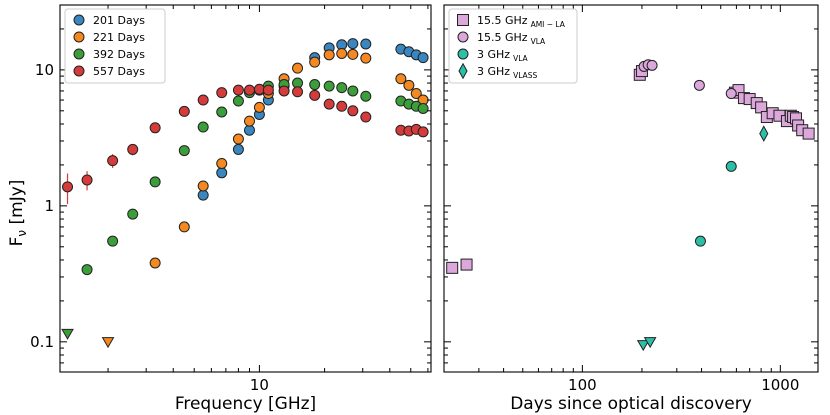 The height and width of the screenshot is (415, 830). What do you see at coordinates (245, 144) in the screenshot?
I see `series-557-days` at bounding box center [245, 144].